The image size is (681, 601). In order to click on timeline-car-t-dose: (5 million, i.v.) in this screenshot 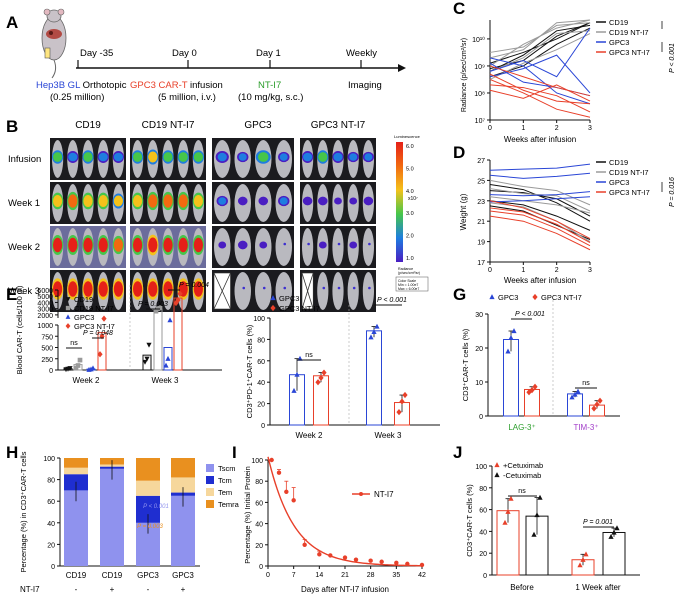, I will do `click(187, 97)`.